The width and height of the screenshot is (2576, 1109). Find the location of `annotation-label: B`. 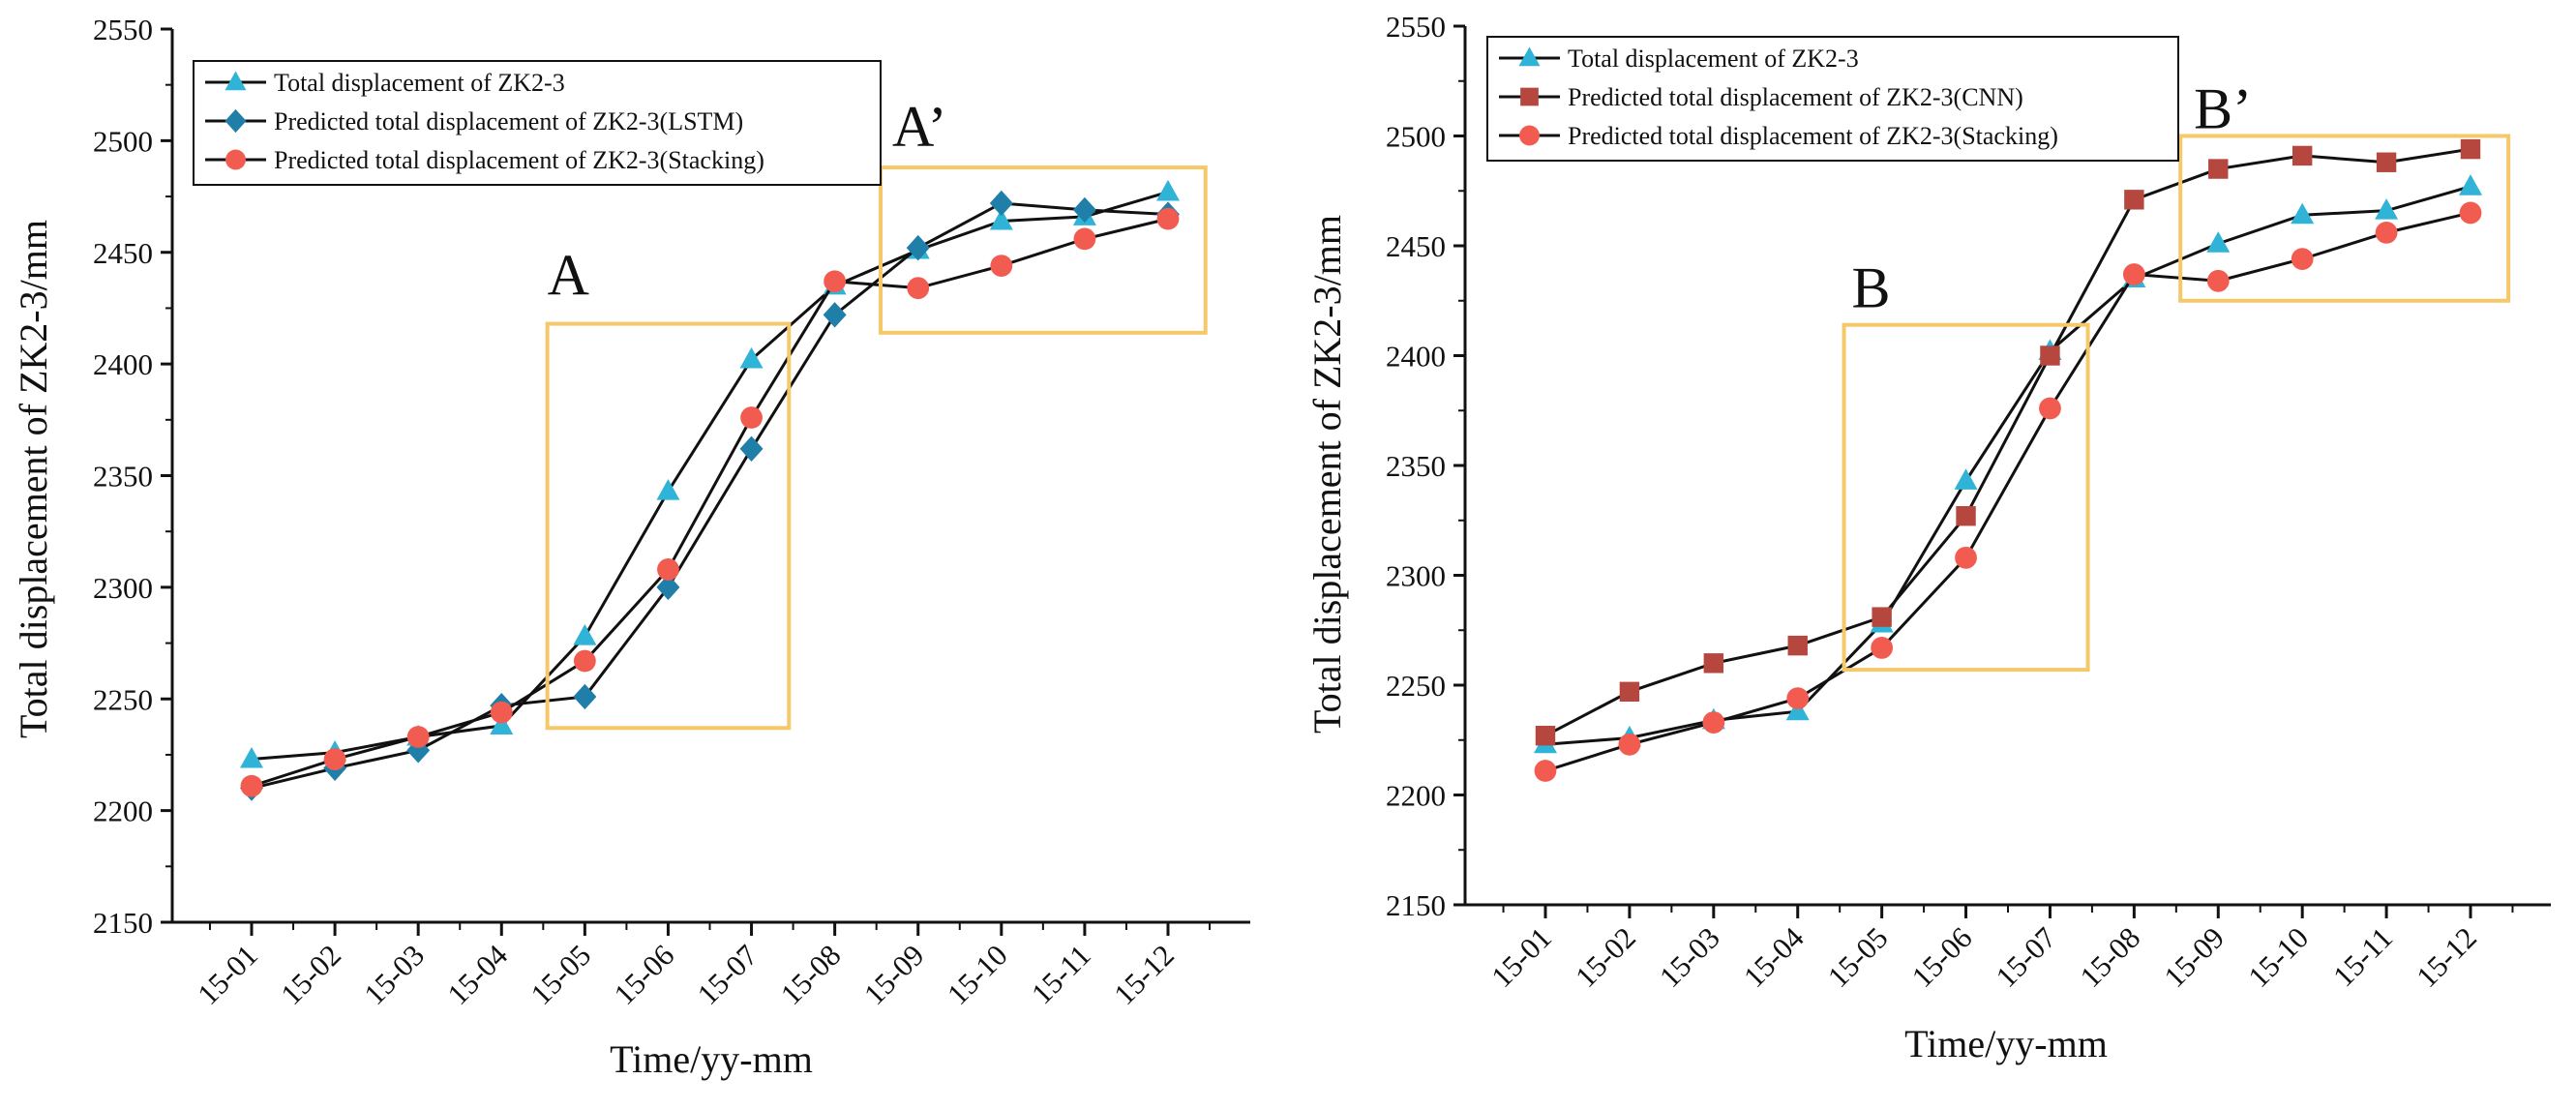

annotation-label: B is located at coordinates (1871, 288).